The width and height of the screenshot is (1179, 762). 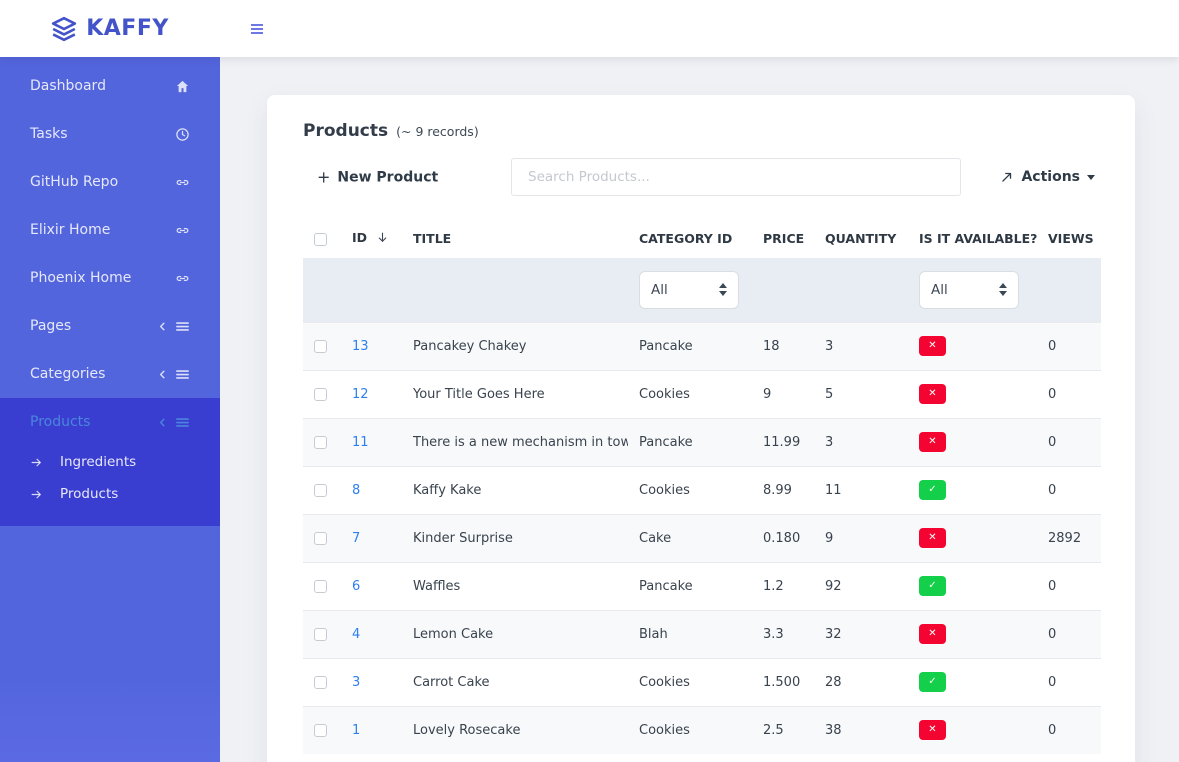 What do you see at coordinates (736, 177) in the screenshot?
I see `search-input` at bounding box center [736, 177].